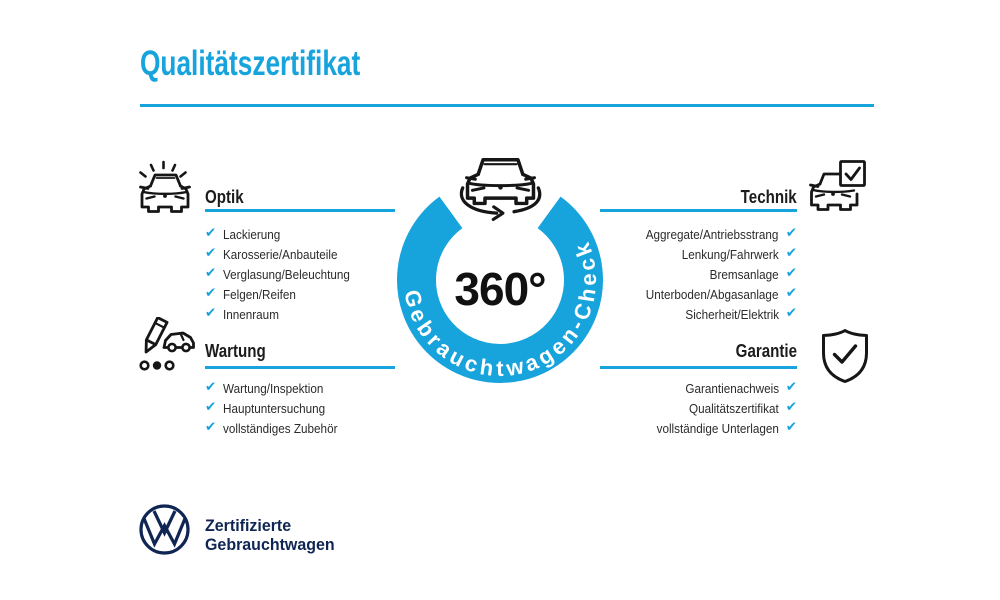 This screenshot has height=600, width=1000. Describe the element at coordinates (507, 105) in the screenshot. I see `title-divider` at that location.